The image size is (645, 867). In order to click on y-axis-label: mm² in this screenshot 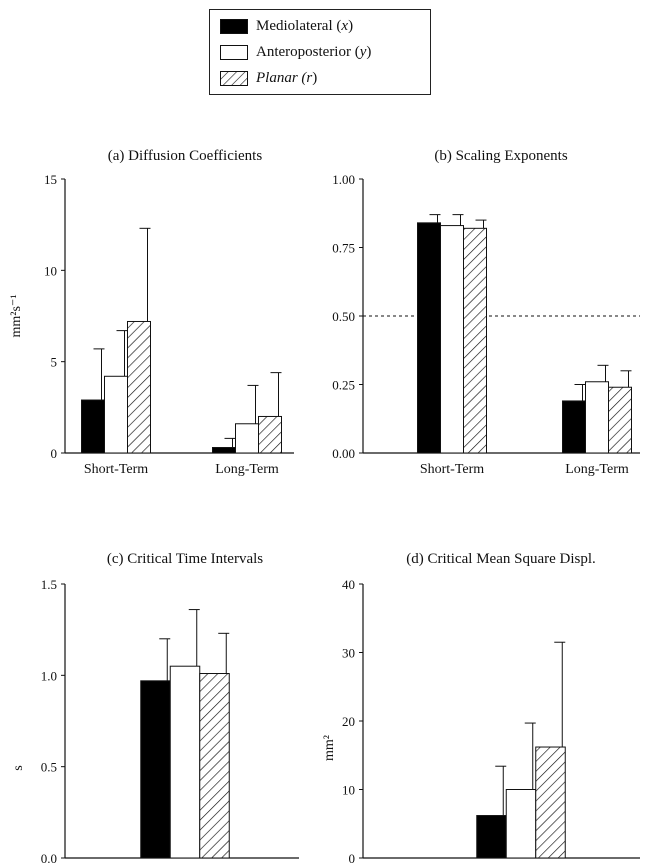, I will do `click(329, 748)`.